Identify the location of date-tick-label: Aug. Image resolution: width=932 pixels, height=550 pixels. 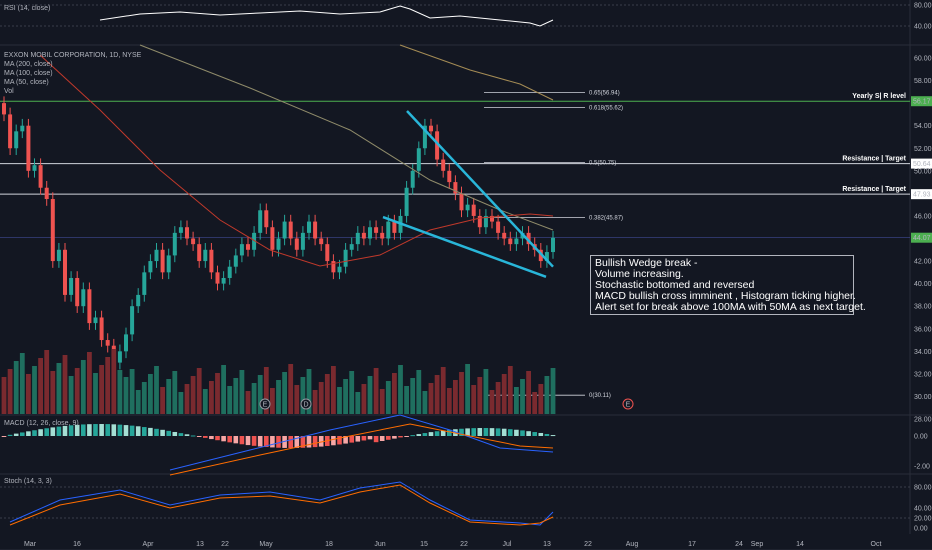
(632, 544).